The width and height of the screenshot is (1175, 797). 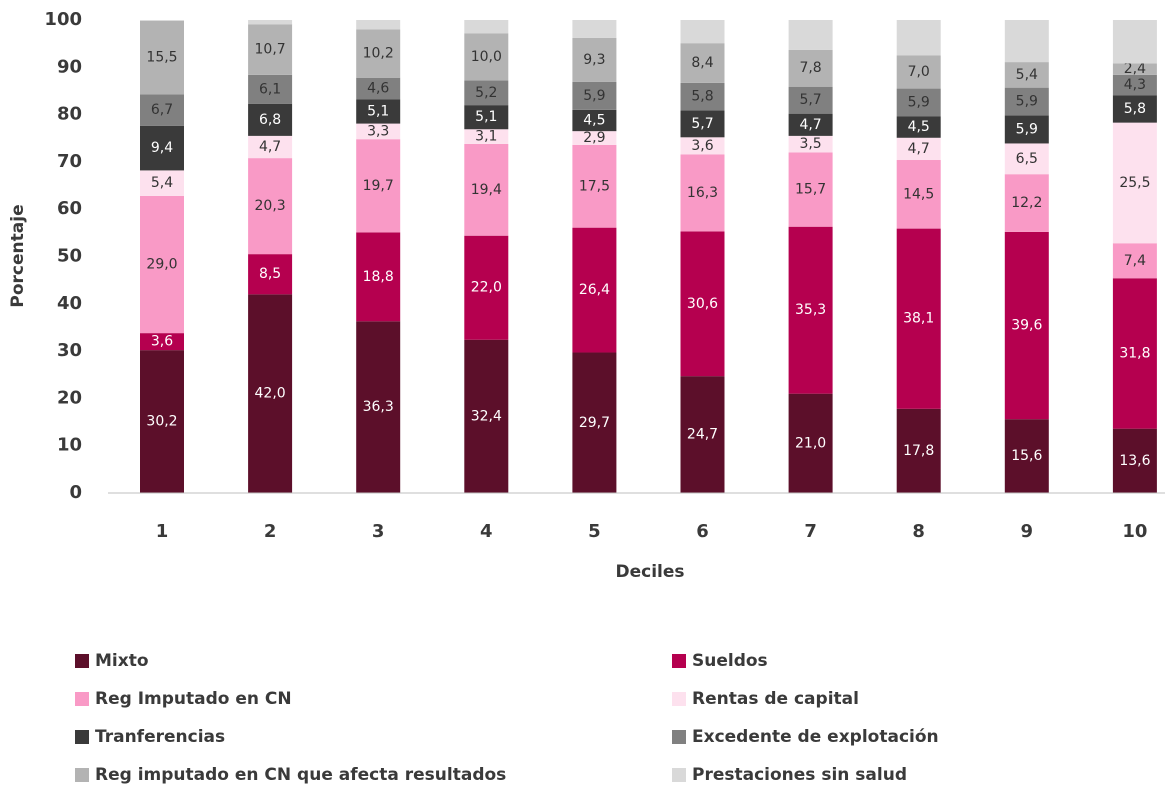 I want to click on value-label: 26,4, so click(x=594, y=290).